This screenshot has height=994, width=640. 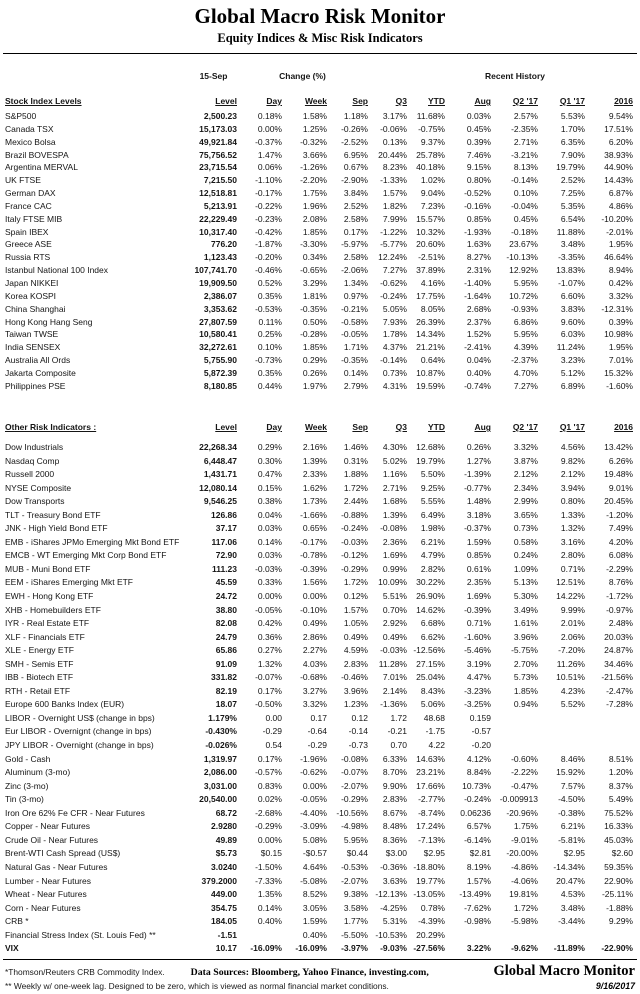 I want to click on change-value: -4.40%, so click(x=313, y=812).